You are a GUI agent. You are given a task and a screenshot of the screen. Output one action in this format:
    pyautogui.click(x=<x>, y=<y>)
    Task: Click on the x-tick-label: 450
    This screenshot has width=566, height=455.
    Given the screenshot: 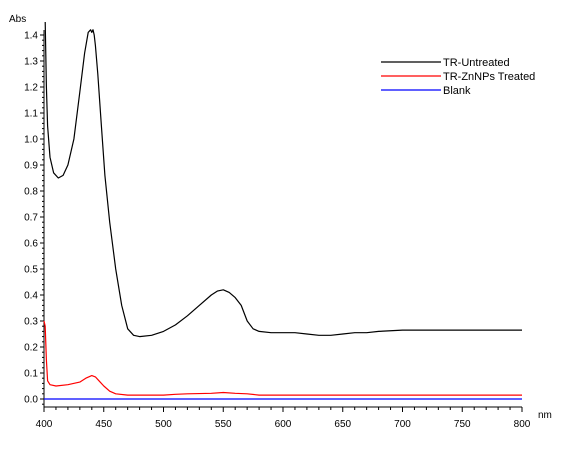 What is the action you would take?
    pyautogui.click(x=103, y=424)
    